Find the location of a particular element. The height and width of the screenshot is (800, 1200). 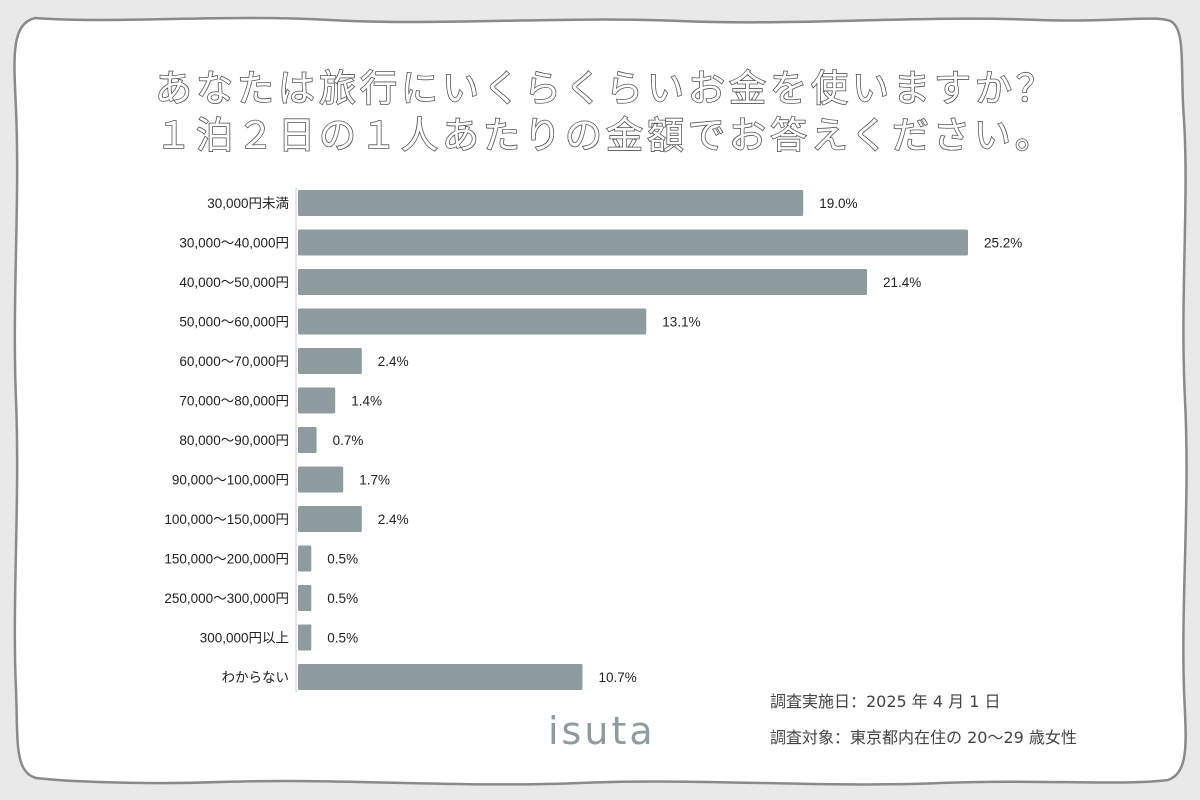

chart-title-line-2: １泊２日の１人あたりの金額でお答えください。 is located at coordinates (605, 135).